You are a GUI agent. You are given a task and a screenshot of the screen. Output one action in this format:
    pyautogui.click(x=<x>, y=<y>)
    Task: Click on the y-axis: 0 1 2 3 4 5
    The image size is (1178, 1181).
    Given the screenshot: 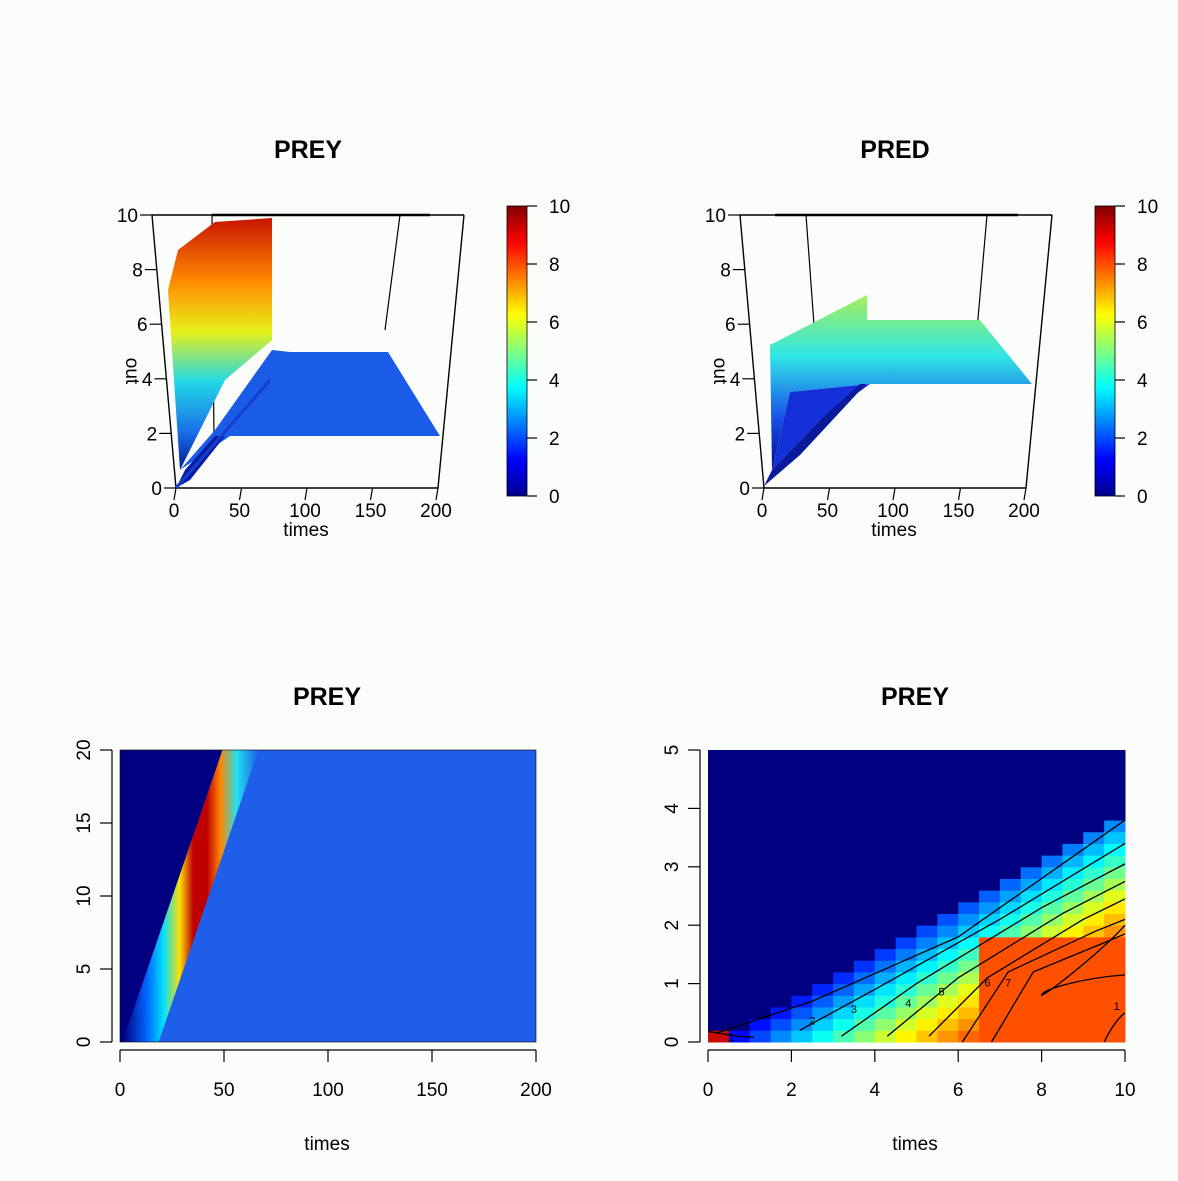 What is the action you would take?
    pyautogui.click(x=681, y=896)
    